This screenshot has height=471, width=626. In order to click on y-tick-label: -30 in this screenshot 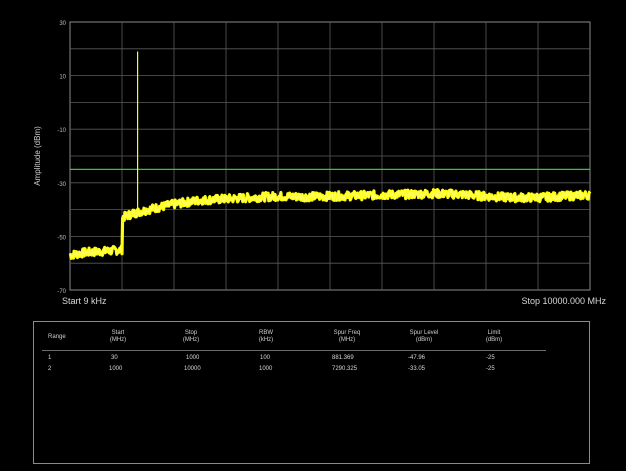, I will do `click(61, 185)`.